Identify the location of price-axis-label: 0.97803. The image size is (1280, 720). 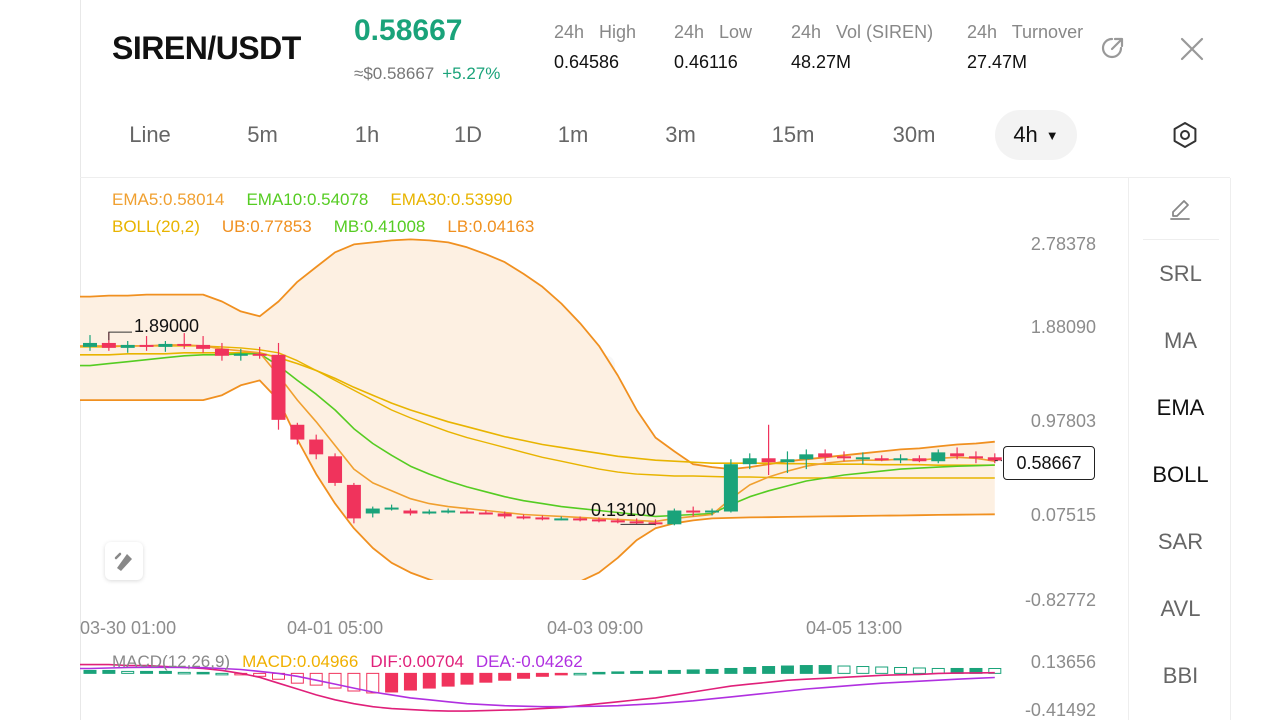
(1063, 421).